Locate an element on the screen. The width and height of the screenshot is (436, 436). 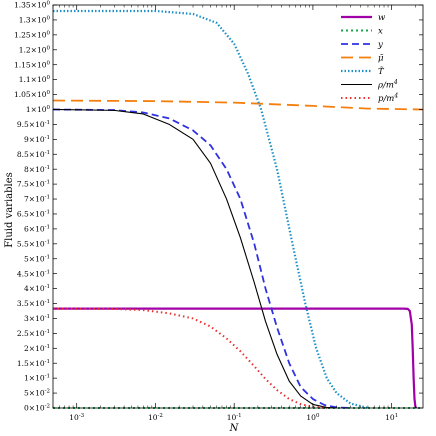
legend-label-rho: ρ/m4 is located at coordinates (387, 85).